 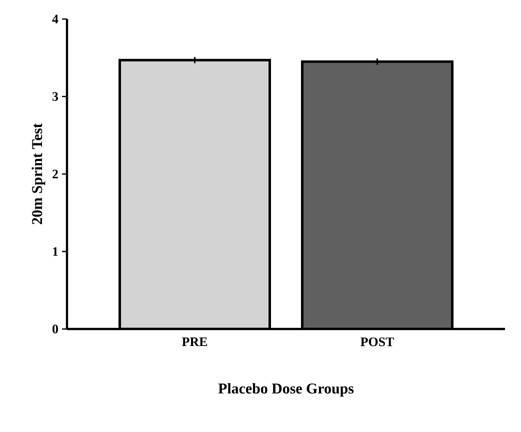 I want to click on y-tick-label: 2, so click(x=55, y=174).